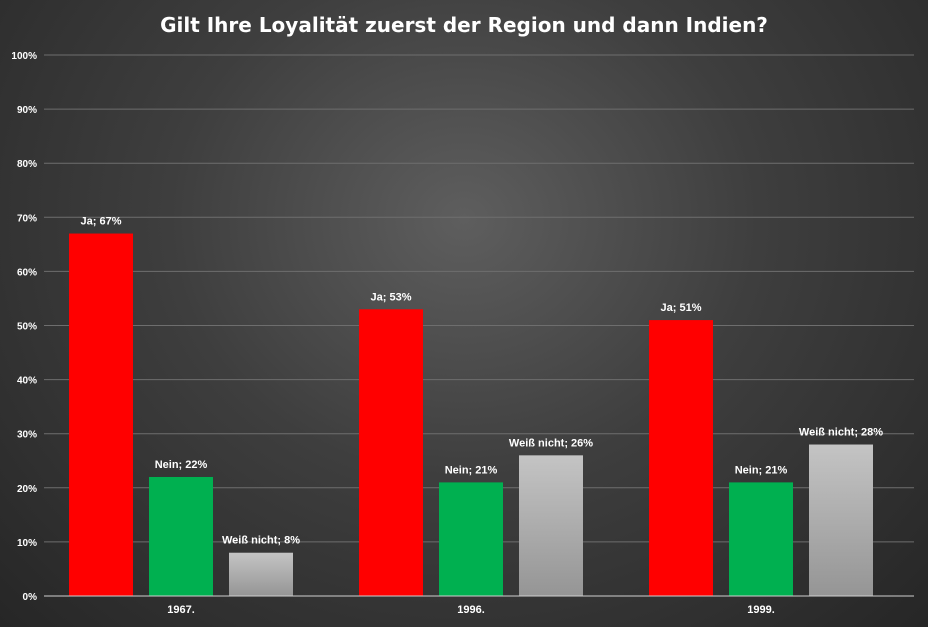  What do you see at coordinates (24, 56) in the screenshot?
I see `y-tick-label: 100%` at bounding box center [24, 56].